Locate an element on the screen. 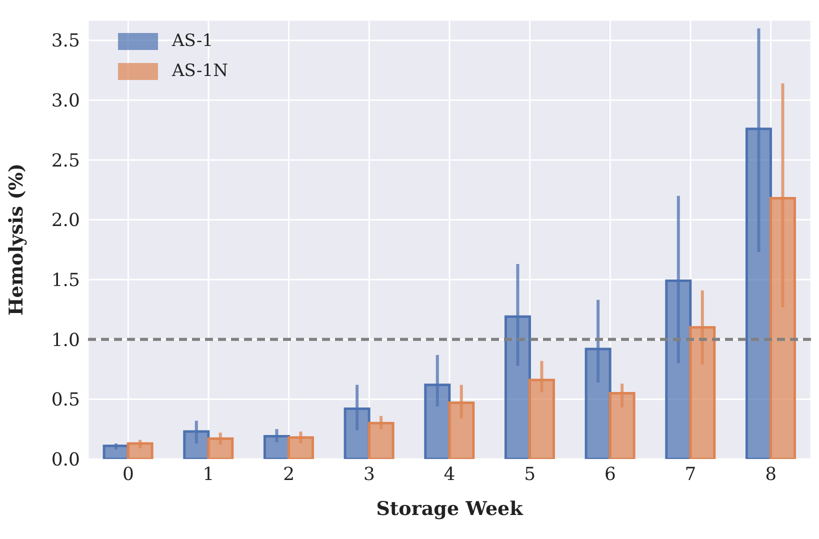  y-tick-label: 0.5 is located at coordinates (65, 400).